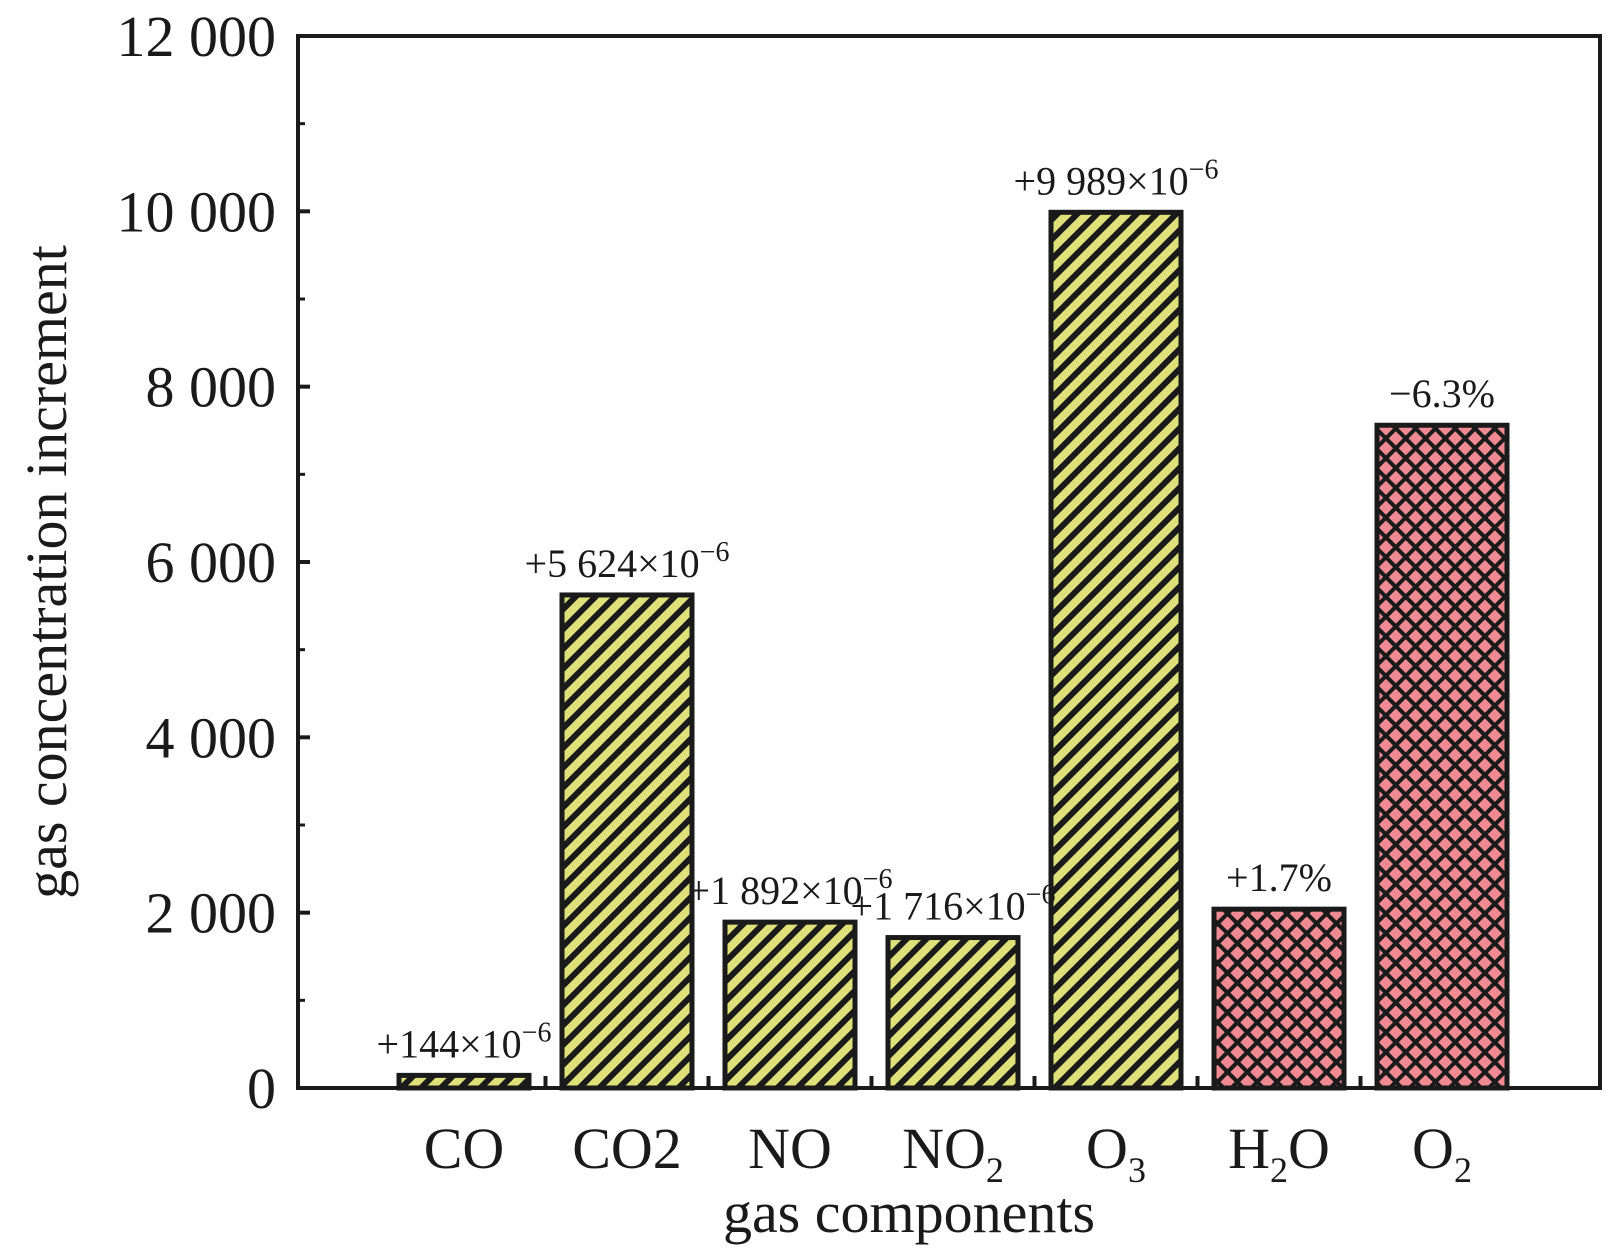  I want to click on x-tick-label: O3, so click(1116, 1153).